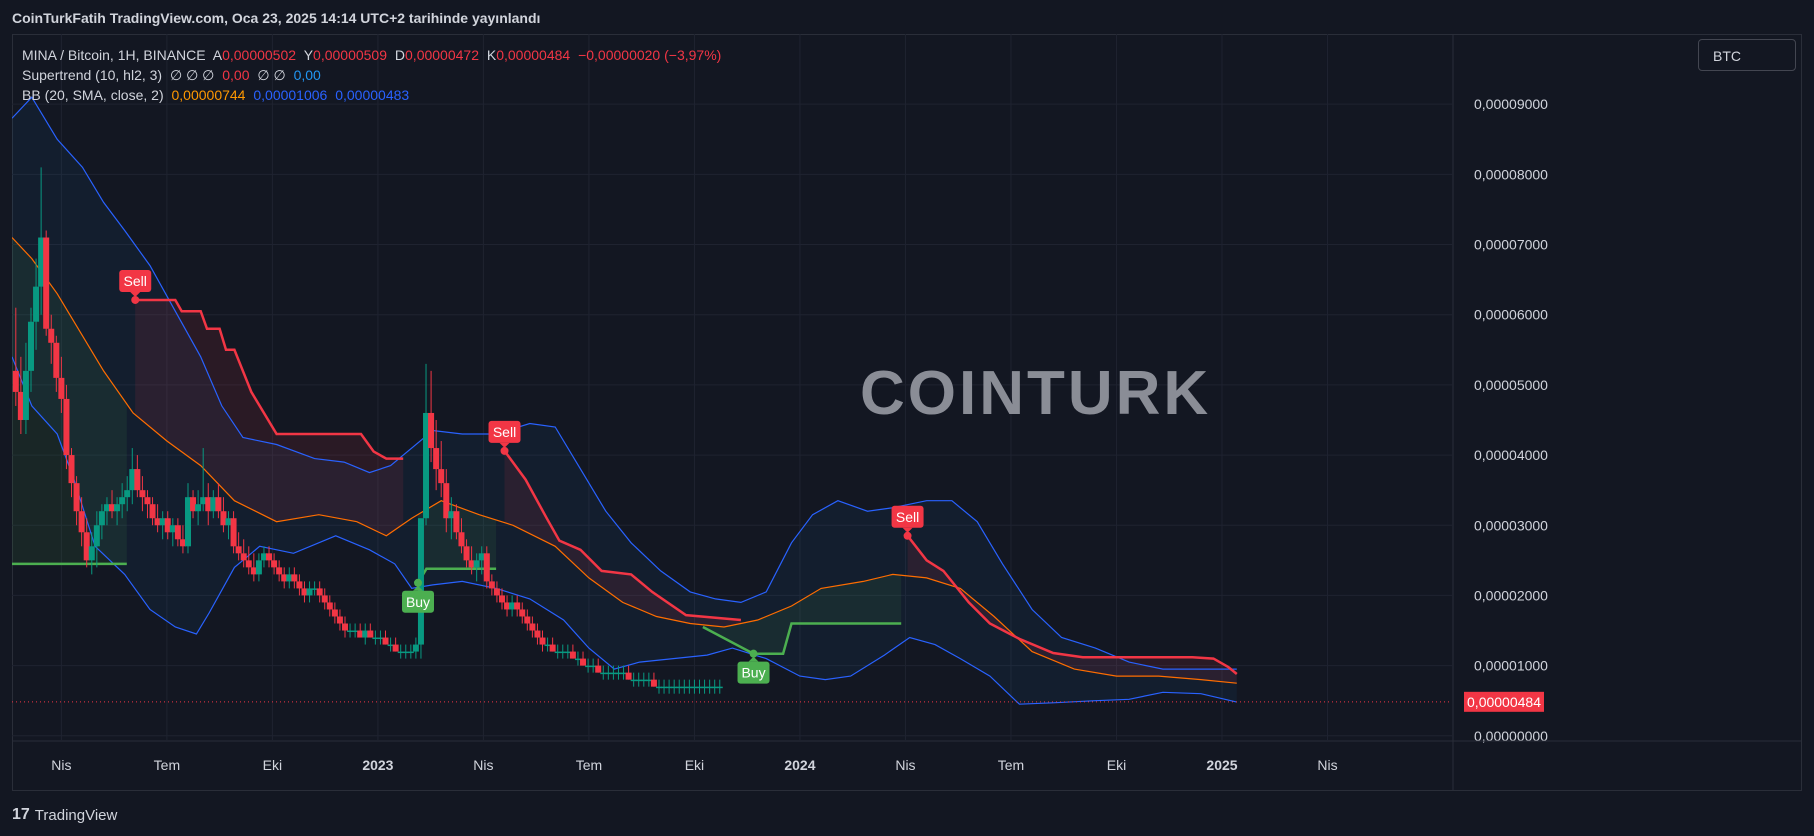 The height and width of the screenshot is (836, 1814). What do you see at coordinates (21, 814) in the screenshot?
I see `tradingview-logo-icon: 17` at bounding box center [21, 814].